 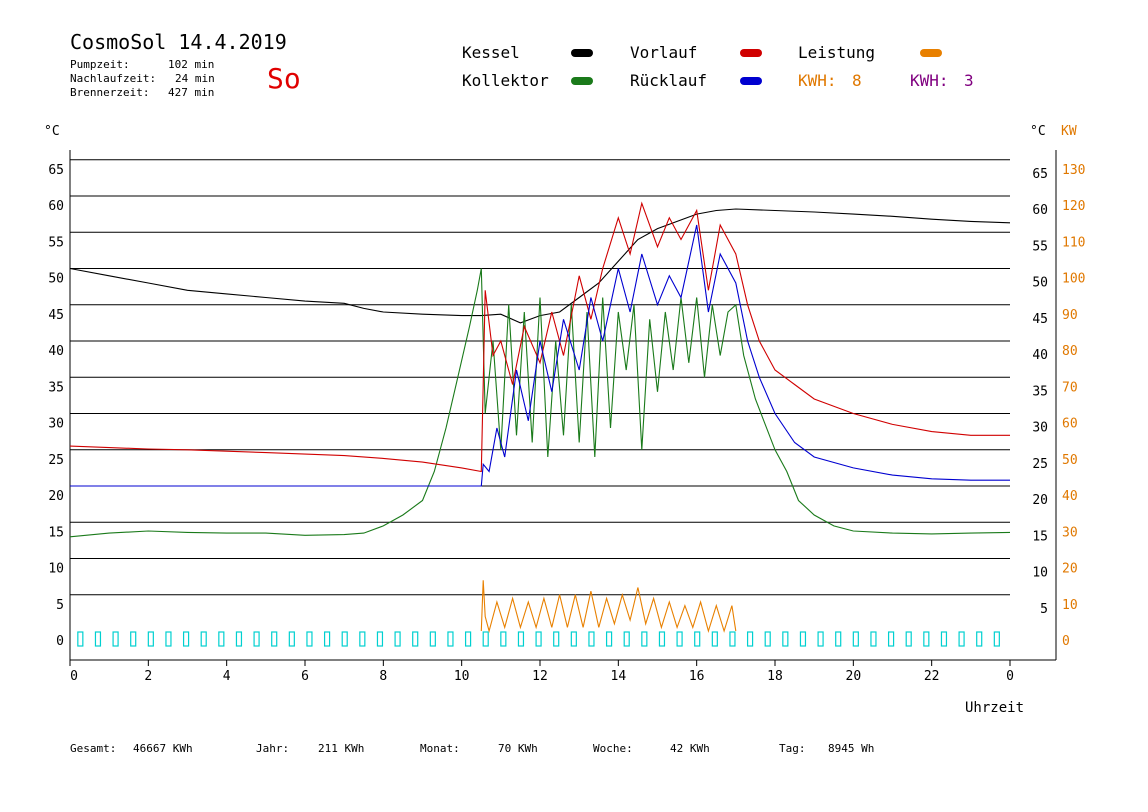 I want to click on footer-jahr-label: Jahr:, so click(x=273, y=748).